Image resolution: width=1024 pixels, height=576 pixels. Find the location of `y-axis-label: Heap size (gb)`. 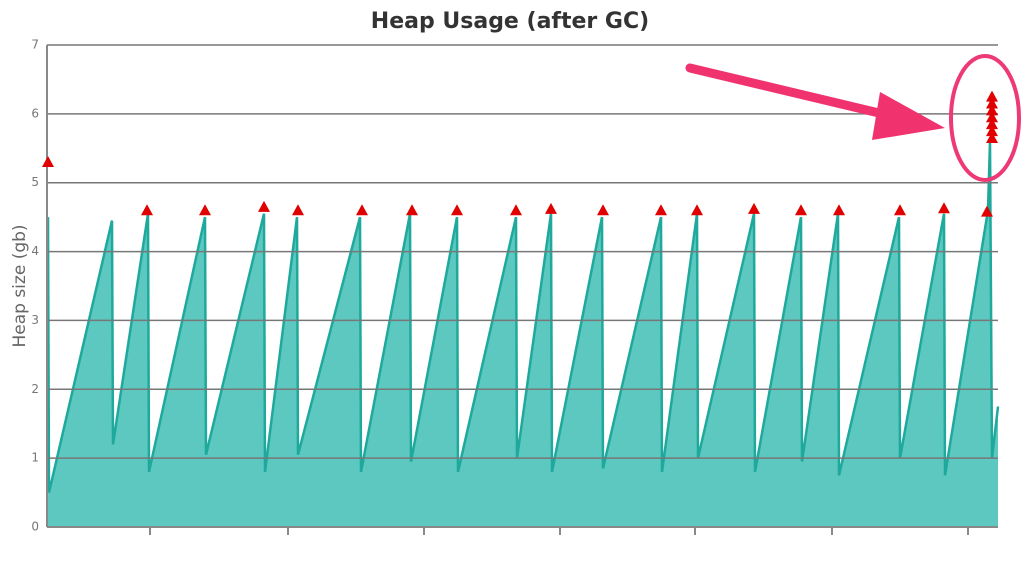

y-axis-label: Heap size (gb) is located at coordinates (20, 285).